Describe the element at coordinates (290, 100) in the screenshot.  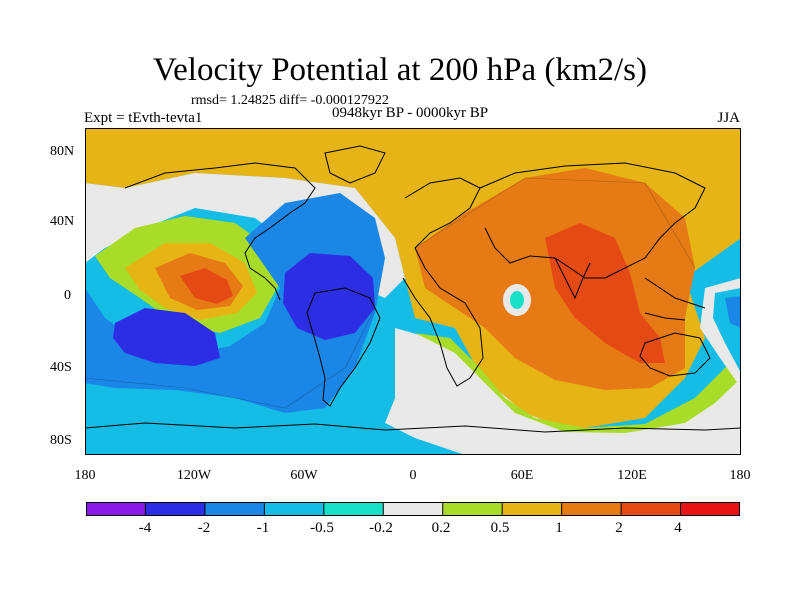
I see `rmsd-diff-stats: rmsd= 1.24825 diff= -0.000127922` at that location.